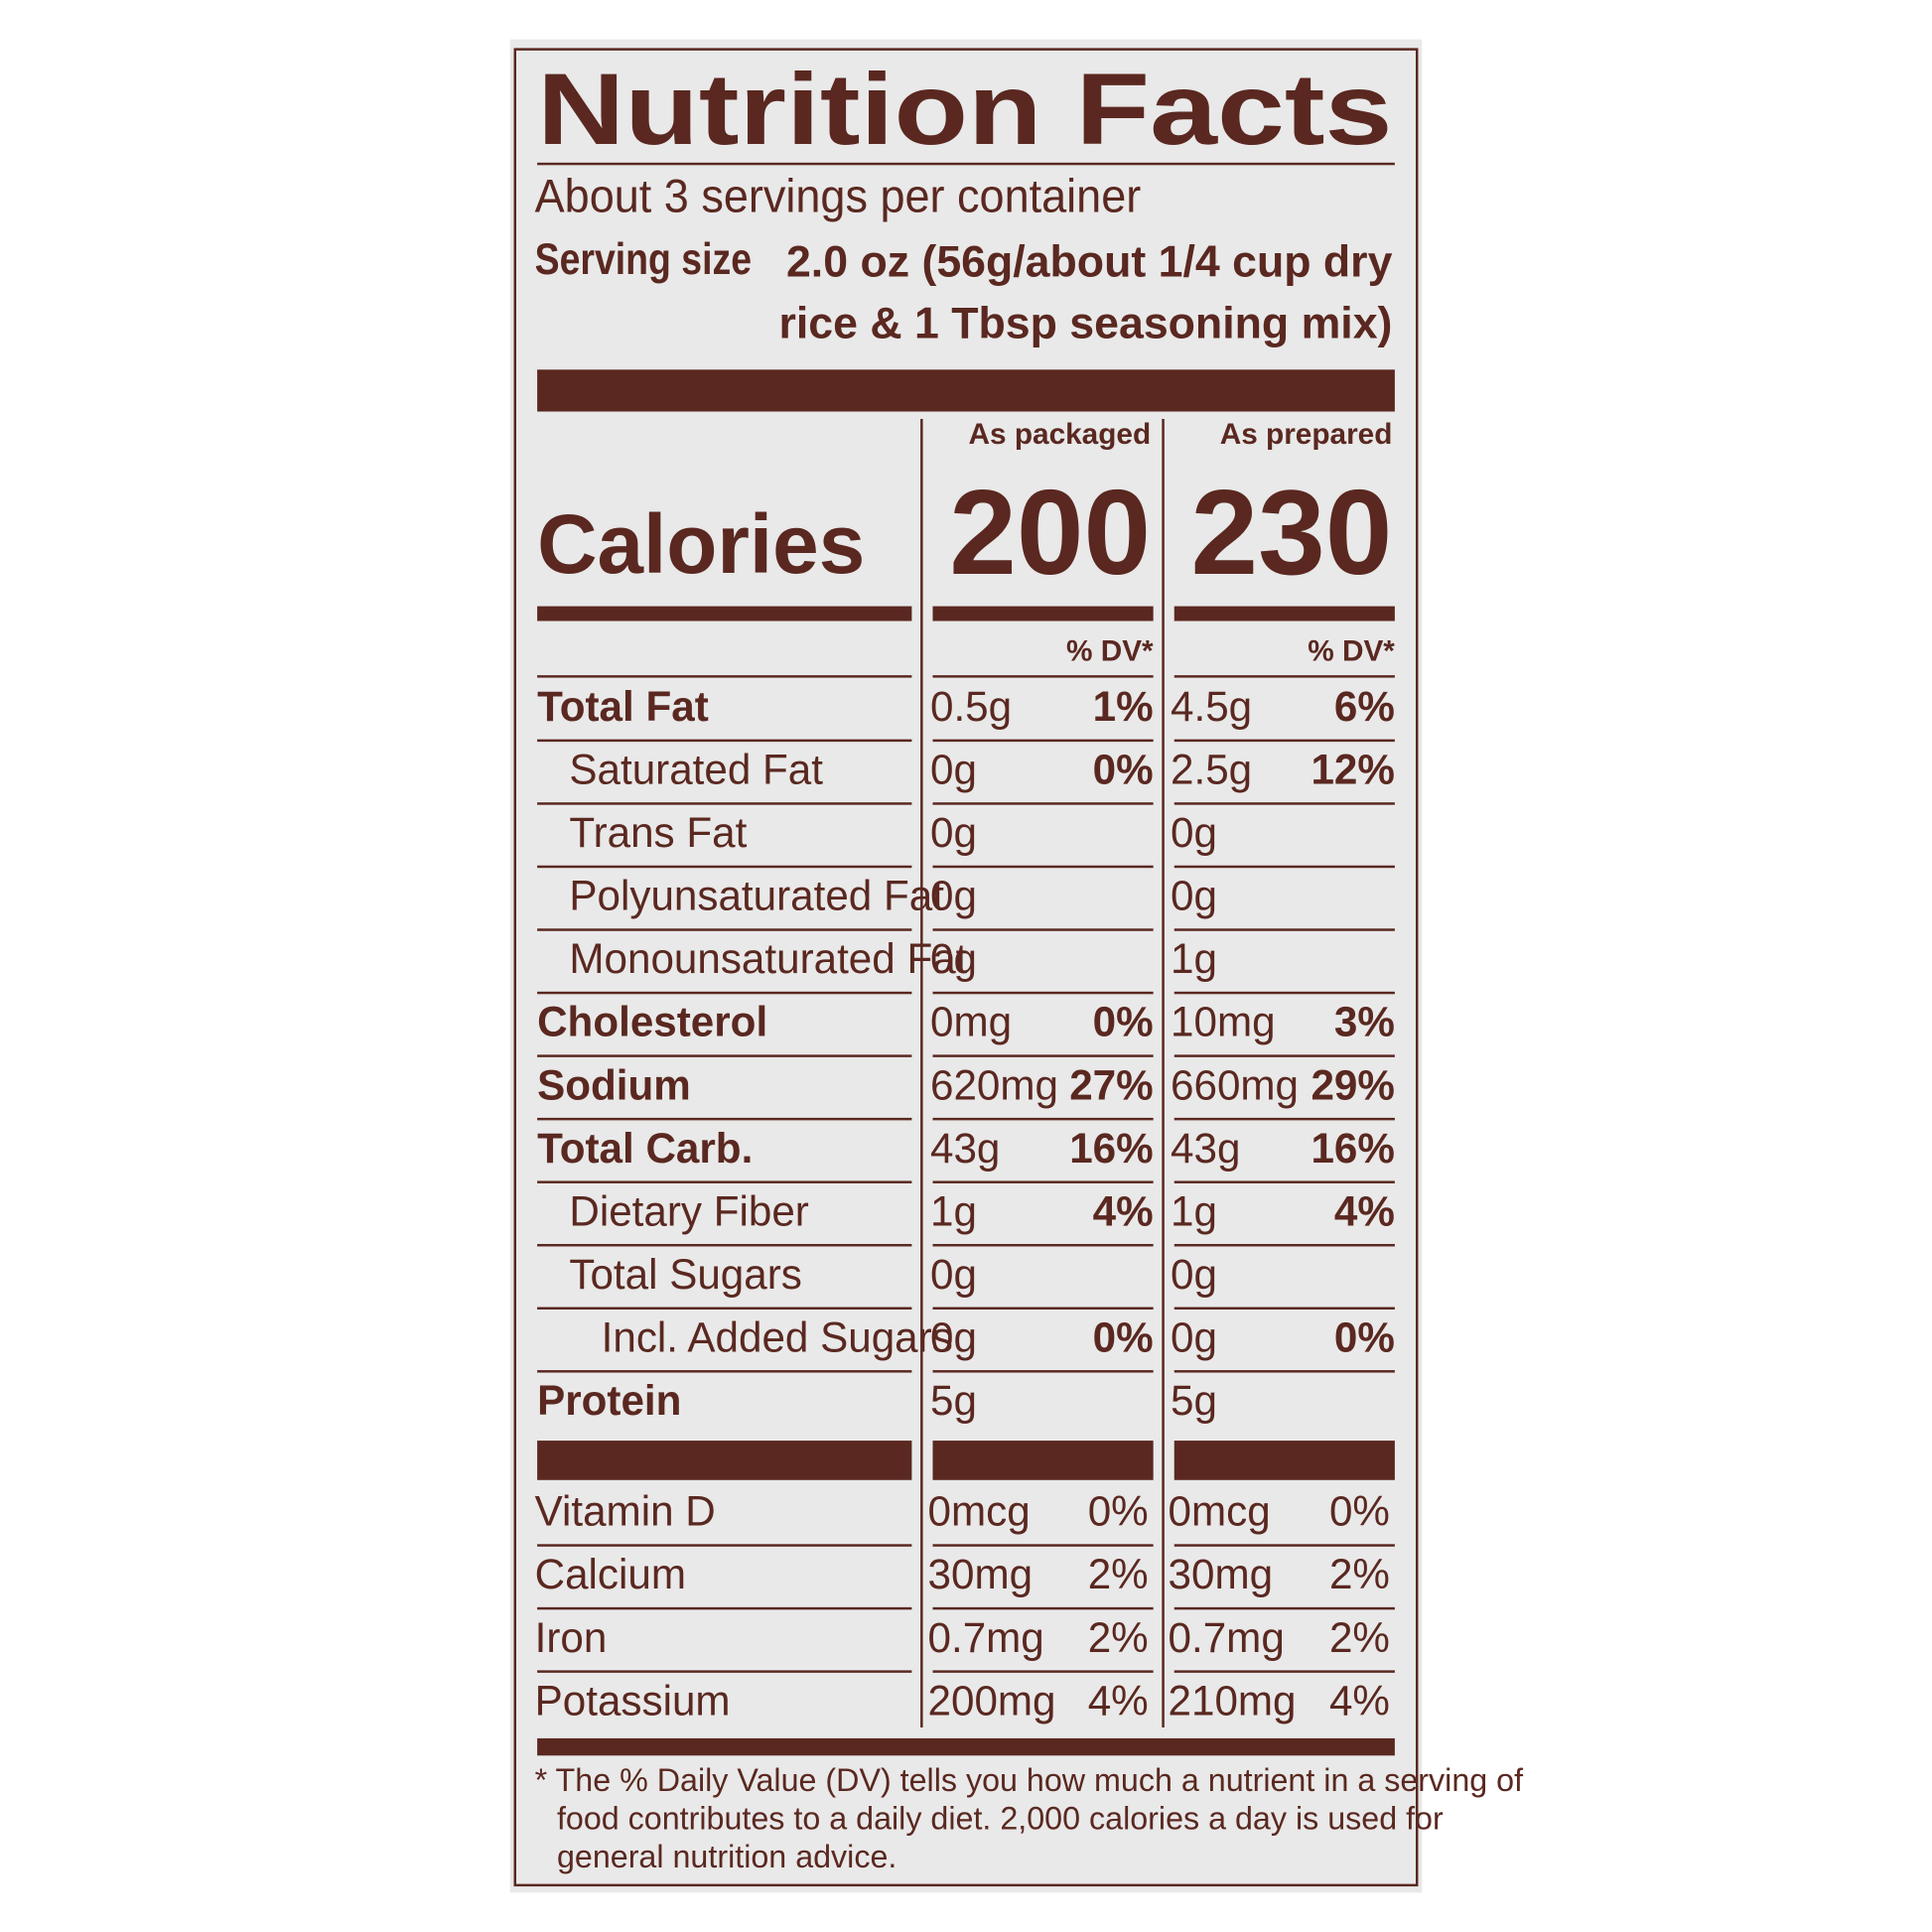 The width and height of the screenshot is (1932, 1932). What do you see at coordinates (965, 1148) in the screenshot?
I see `nutrient-amount: 43g` at bounding box center [965, 1148].